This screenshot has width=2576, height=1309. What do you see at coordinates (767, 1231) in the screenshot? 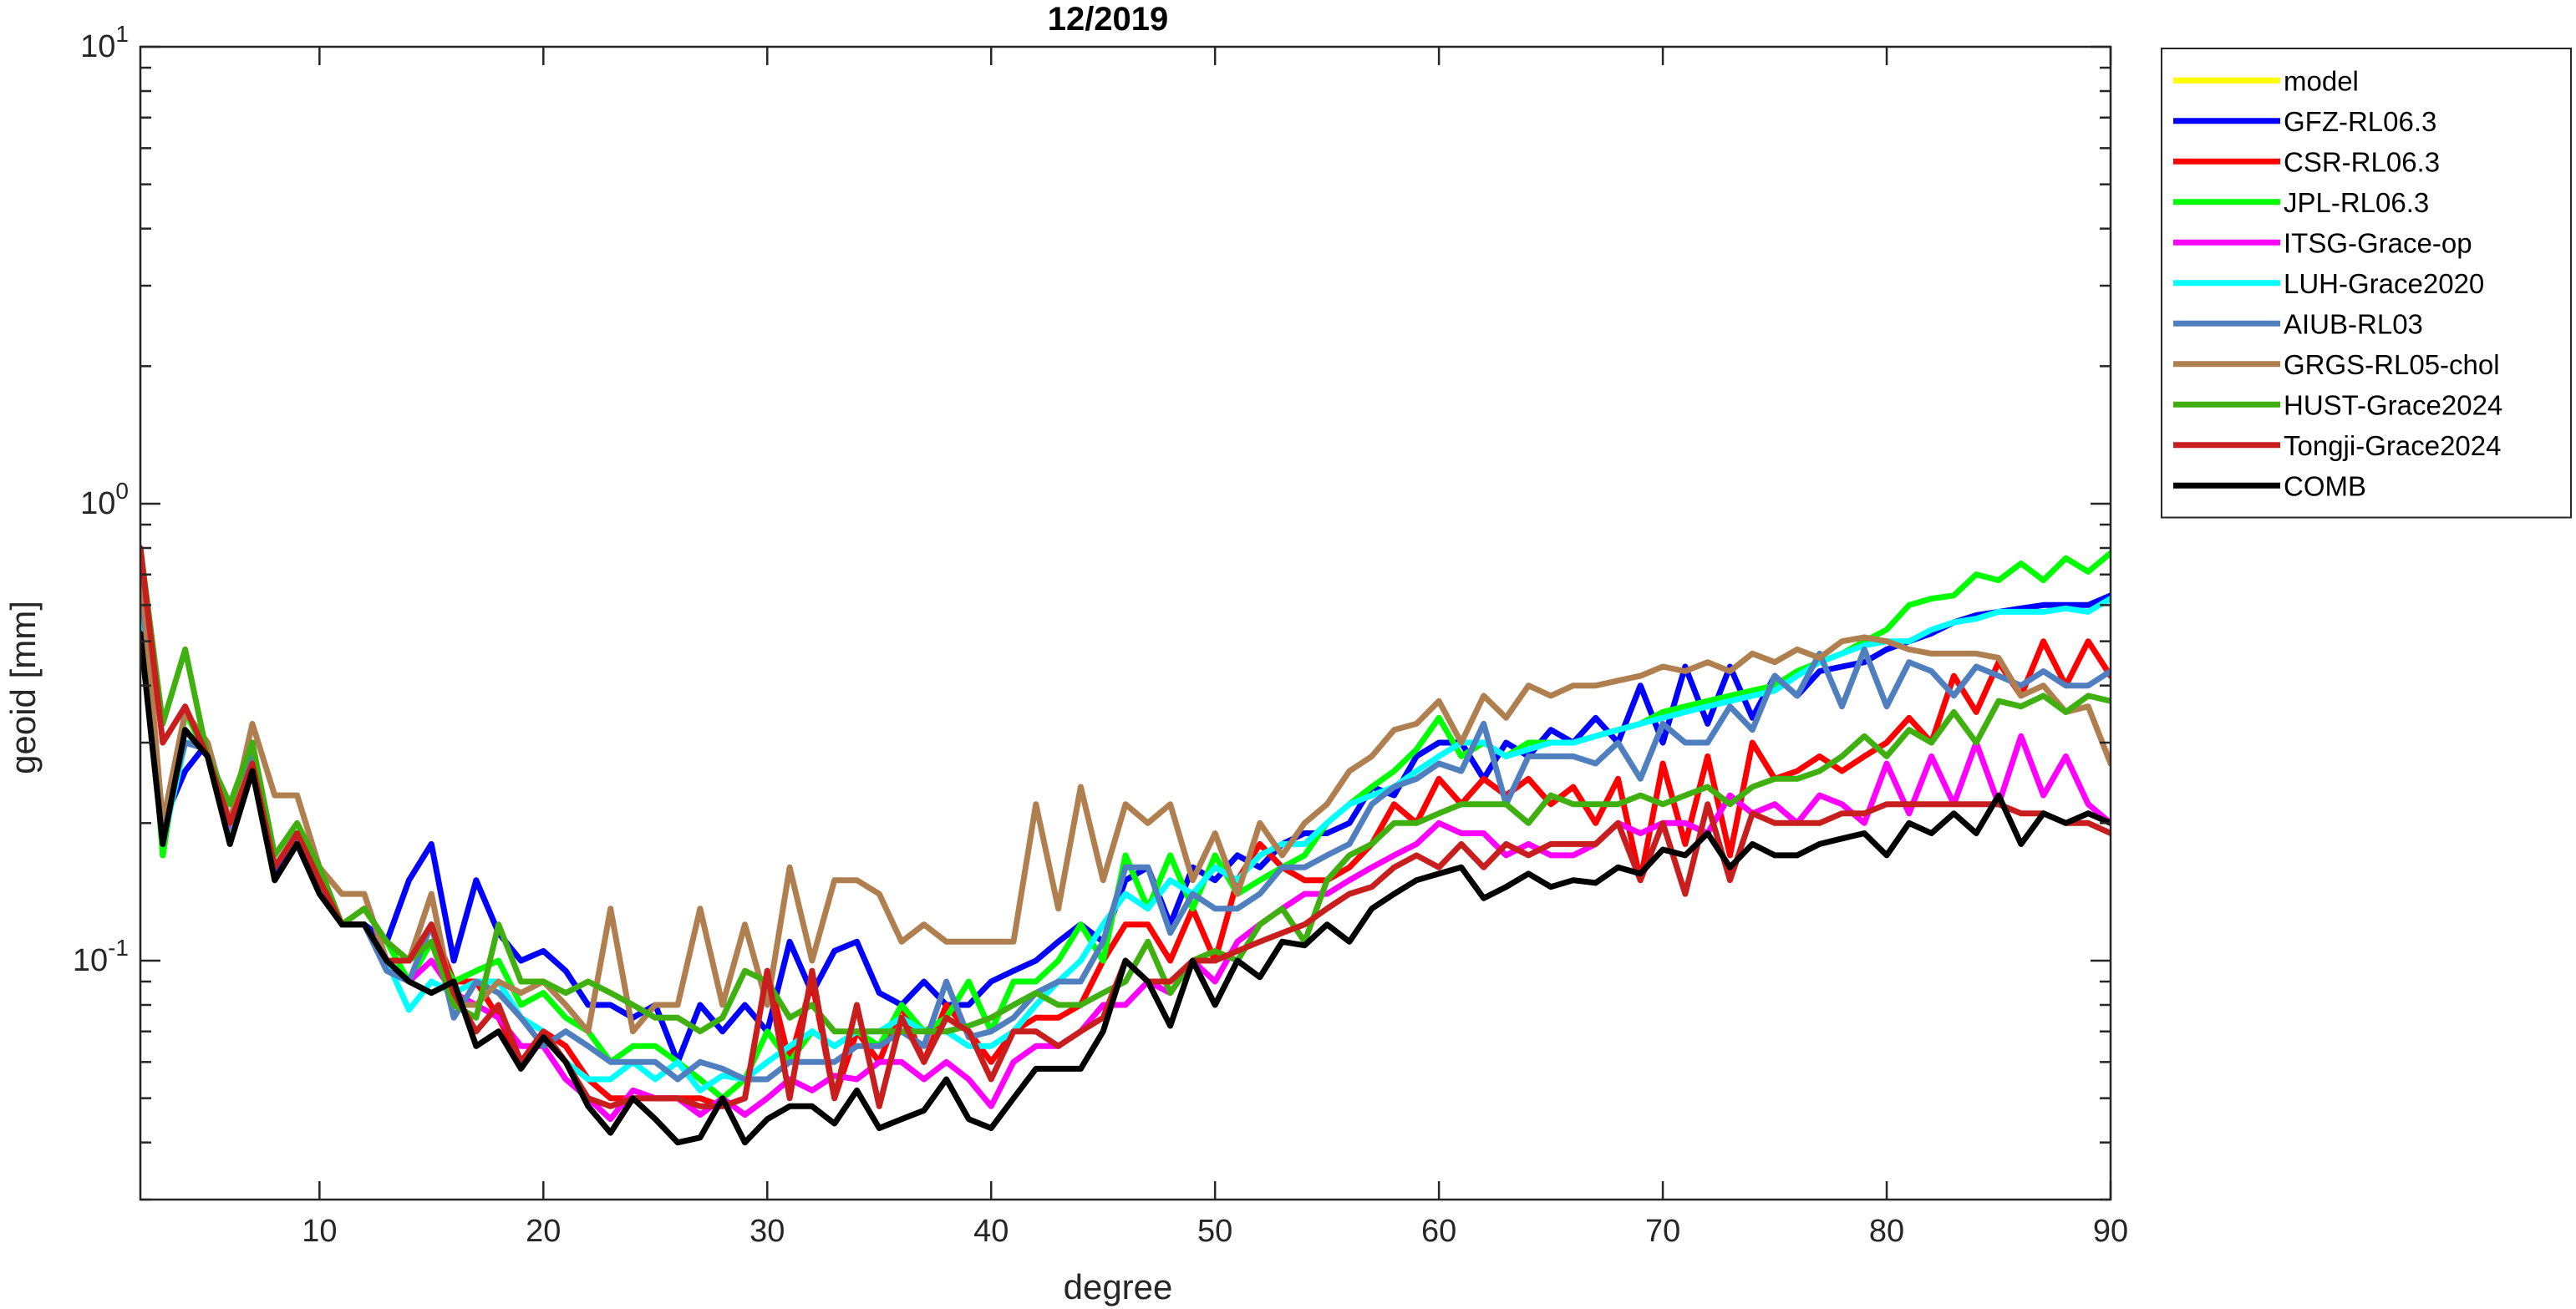
I see `x-tick-label: 30` at bounding box center [767, 1231].